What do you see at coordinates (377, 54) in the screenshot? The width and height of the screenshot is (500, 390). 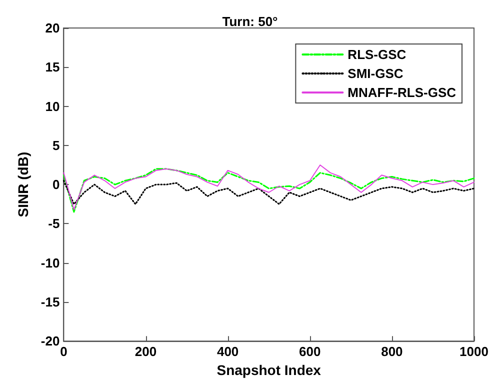 I see `legend-label: RLS-GSC` at bounding box center [377, 54].